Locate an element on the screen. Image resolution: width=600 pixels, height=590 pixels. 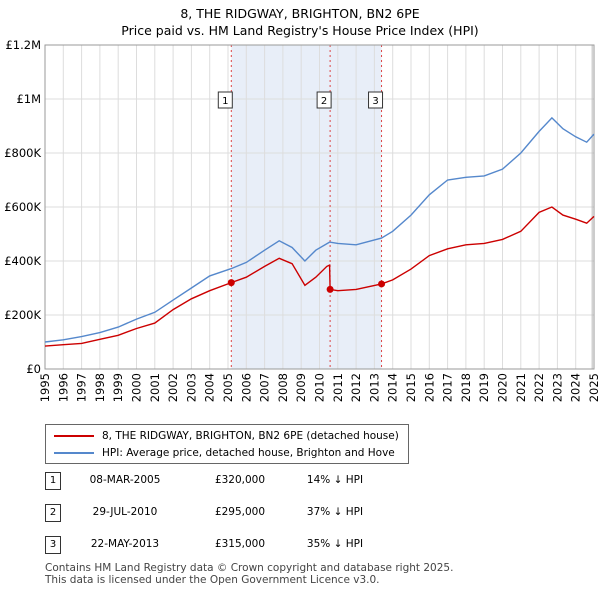
legend-swatch-hpi is located at coordinates (74, 453).